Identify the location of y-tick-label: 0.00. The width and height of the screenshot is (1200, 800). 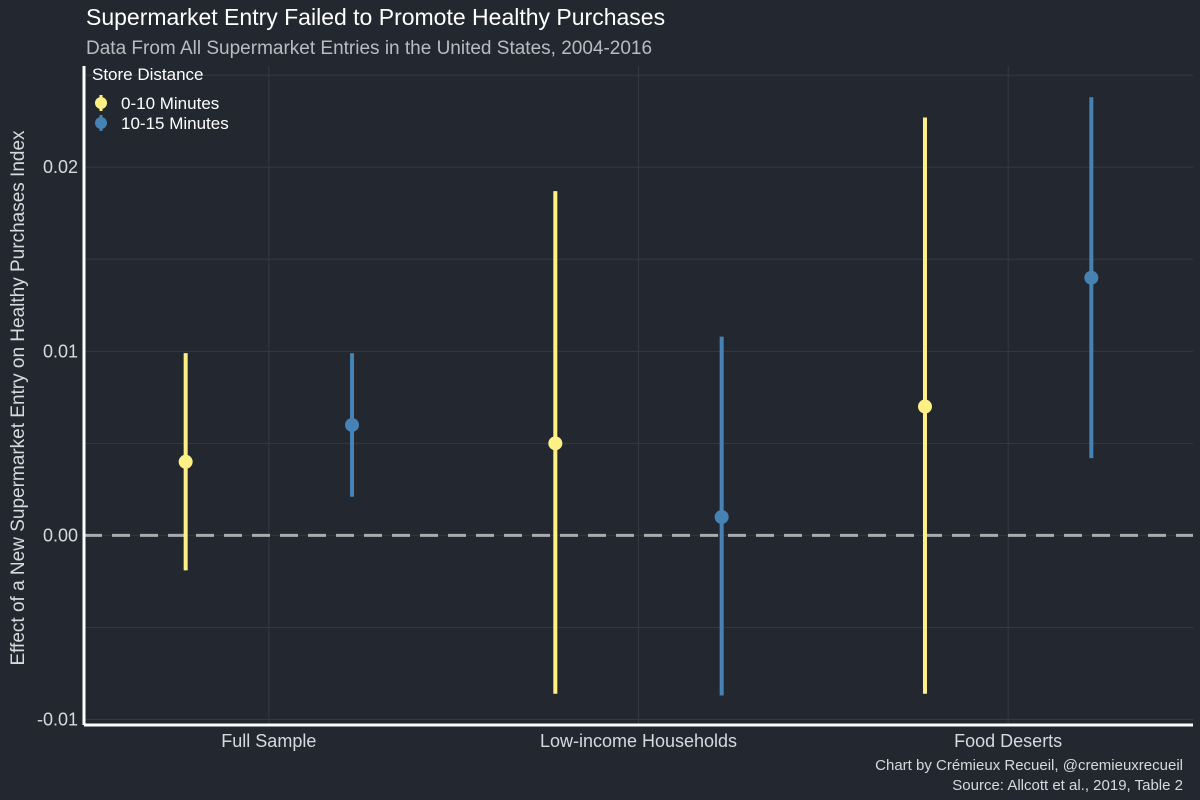
(60, 535).